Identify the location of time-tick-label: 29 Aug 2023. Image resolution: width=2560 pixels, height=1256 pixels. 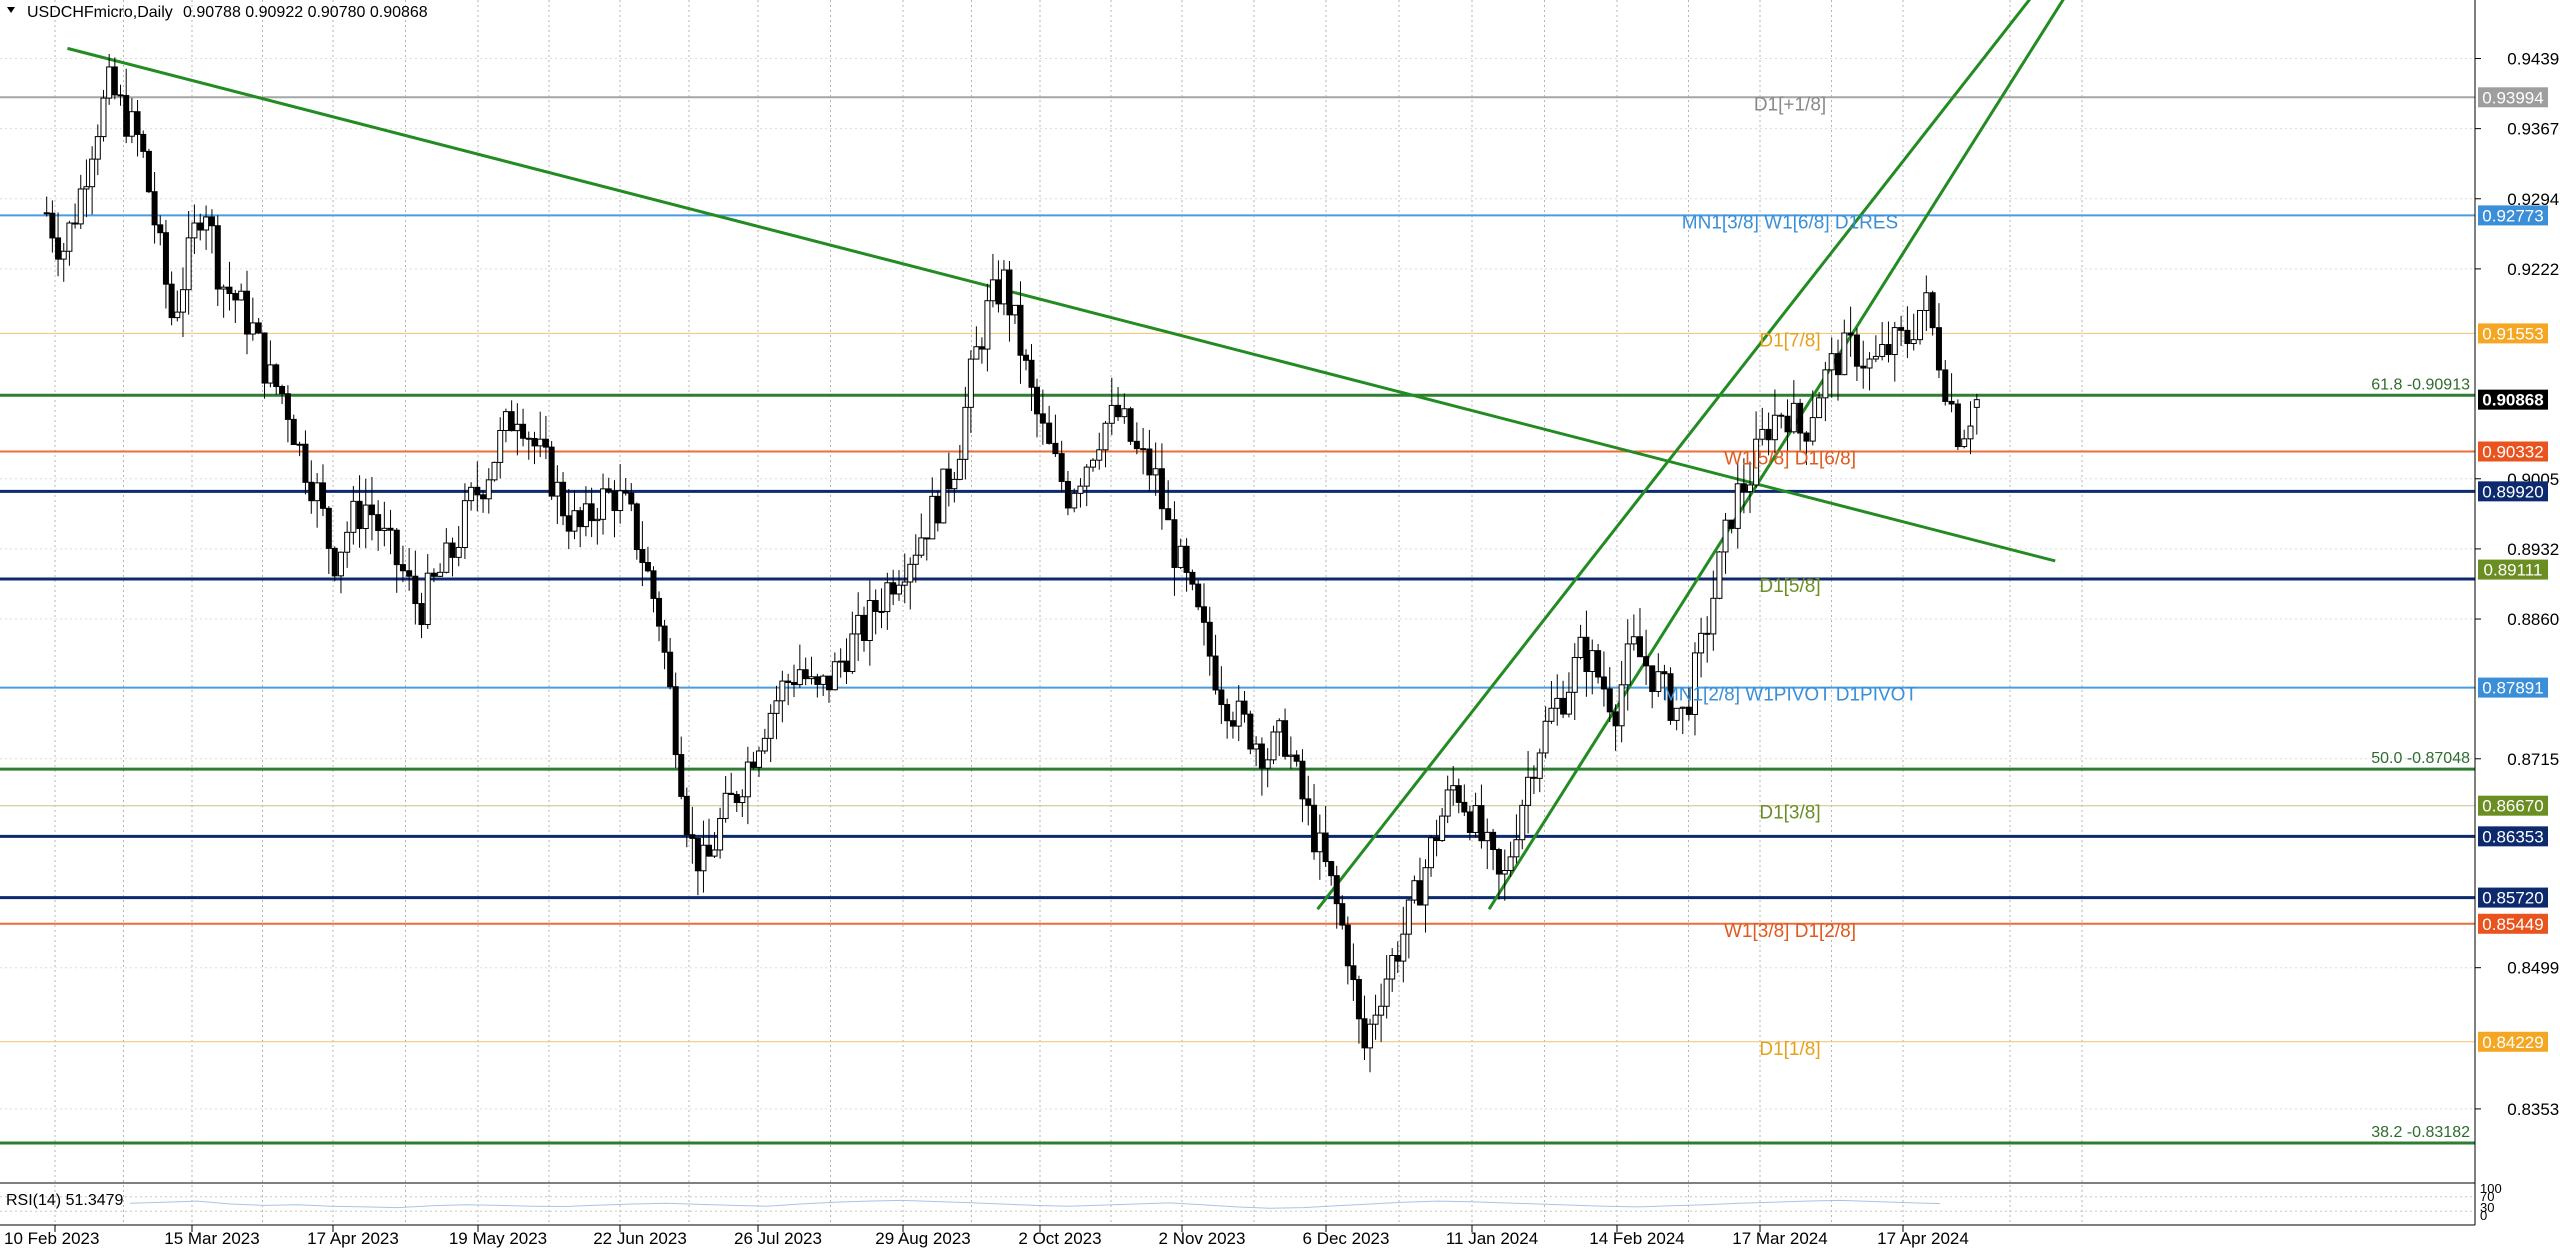
(922, 1238).